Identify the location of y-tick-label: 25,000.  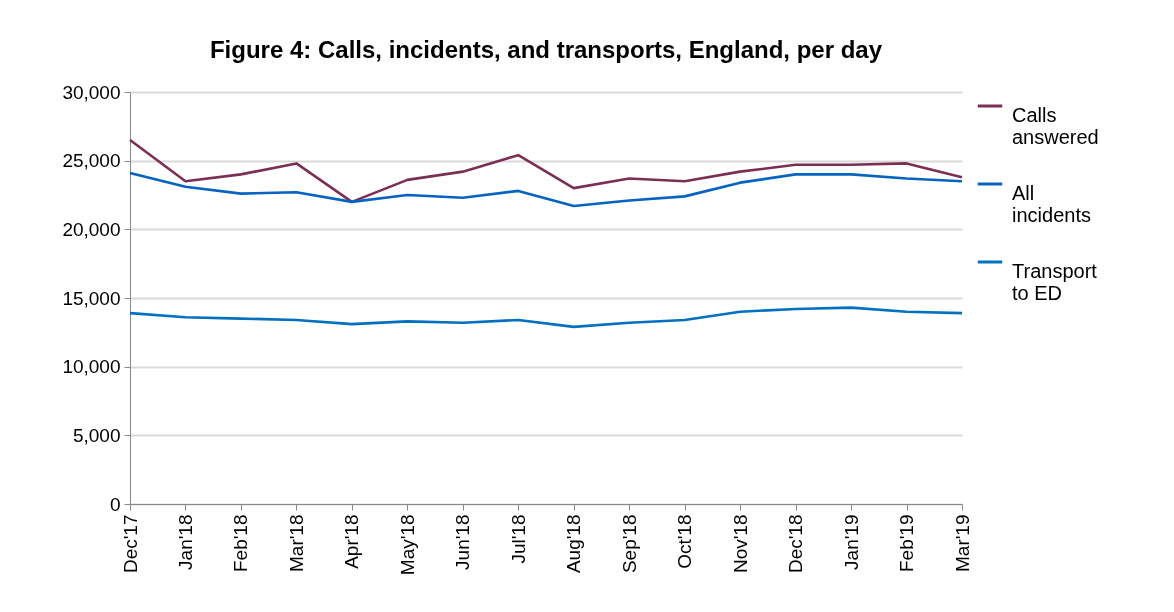
(91, 161).